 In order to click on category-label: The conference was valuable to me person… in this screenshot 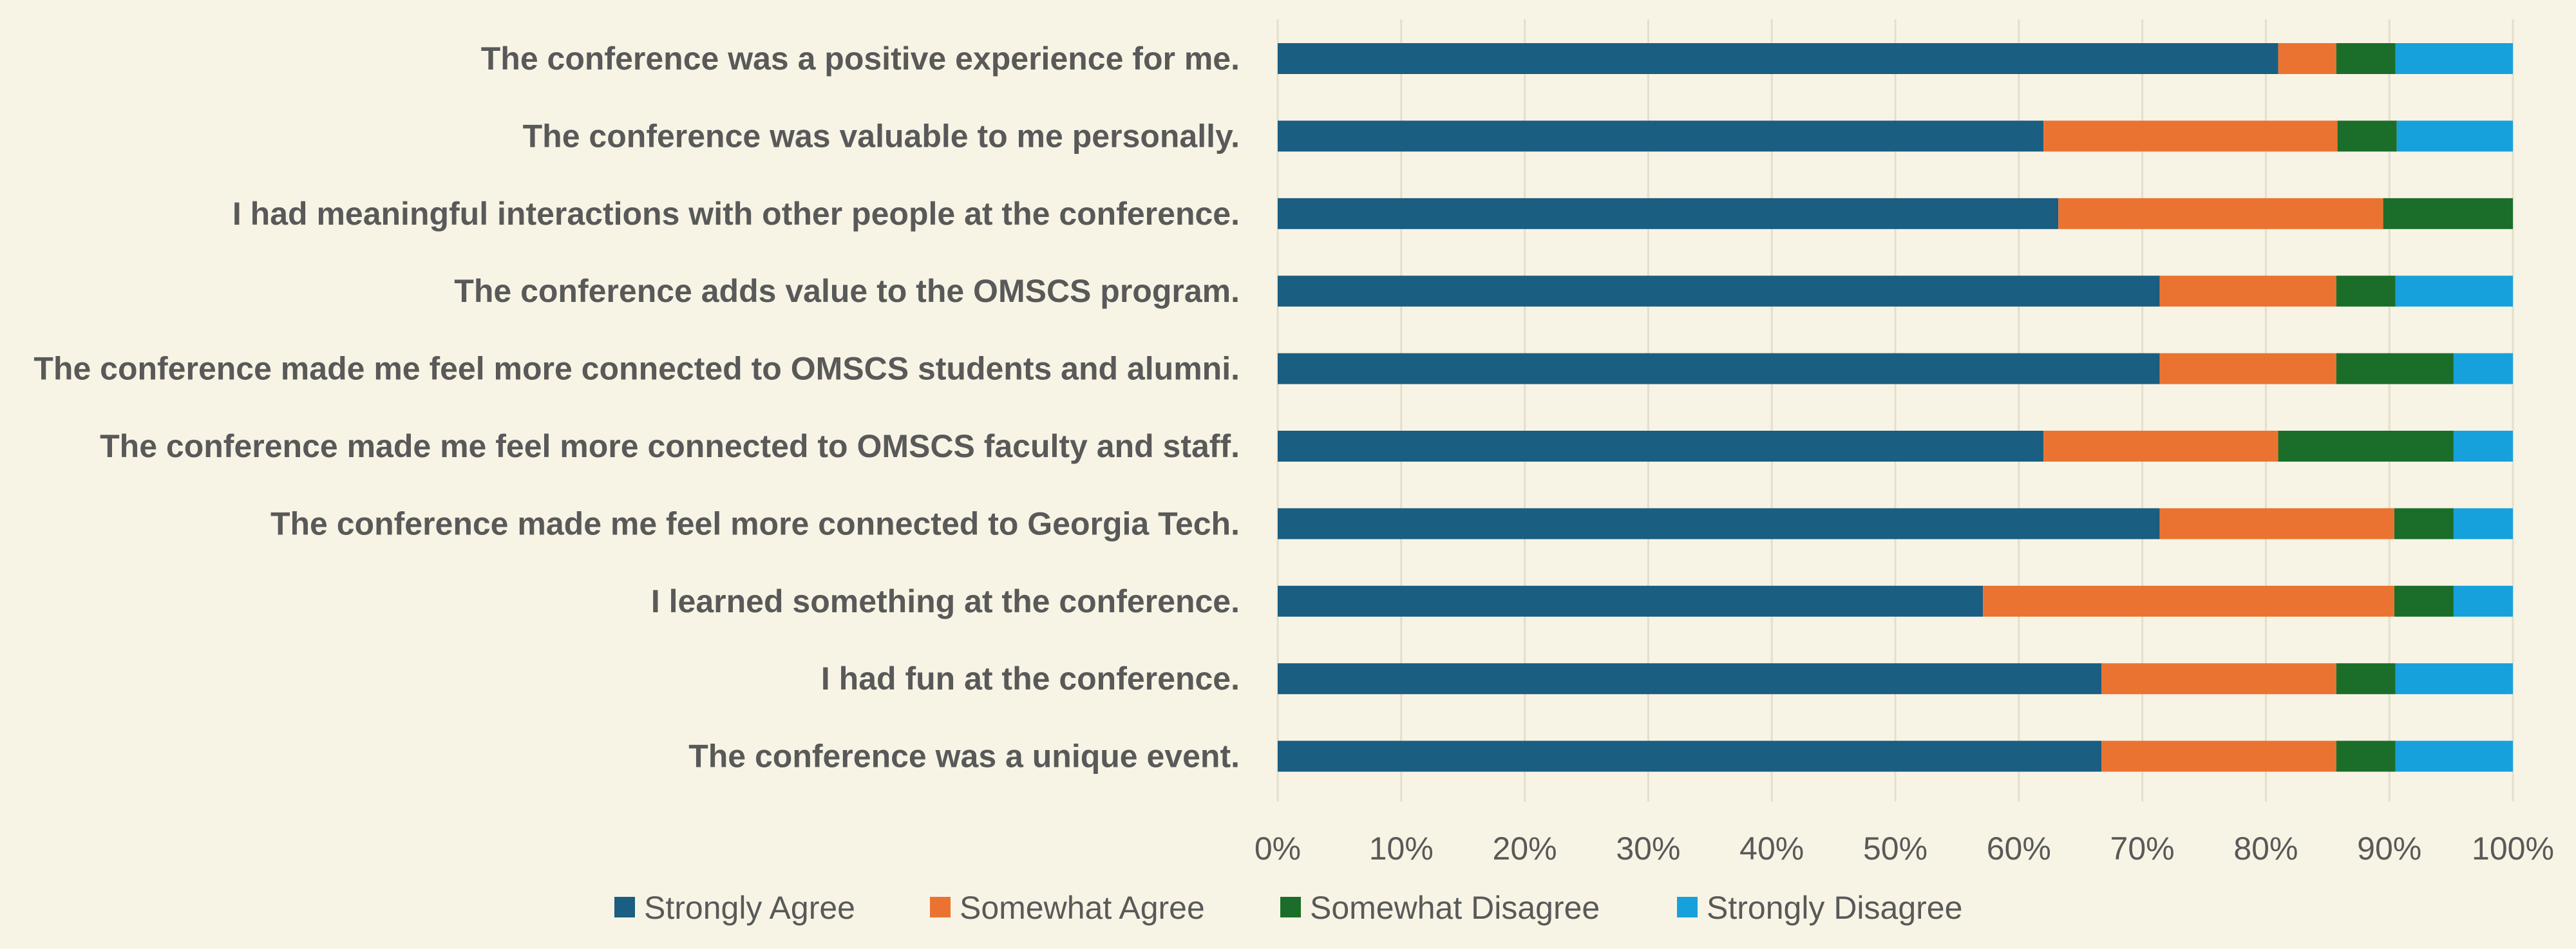, I will do `click(881, 136)`.